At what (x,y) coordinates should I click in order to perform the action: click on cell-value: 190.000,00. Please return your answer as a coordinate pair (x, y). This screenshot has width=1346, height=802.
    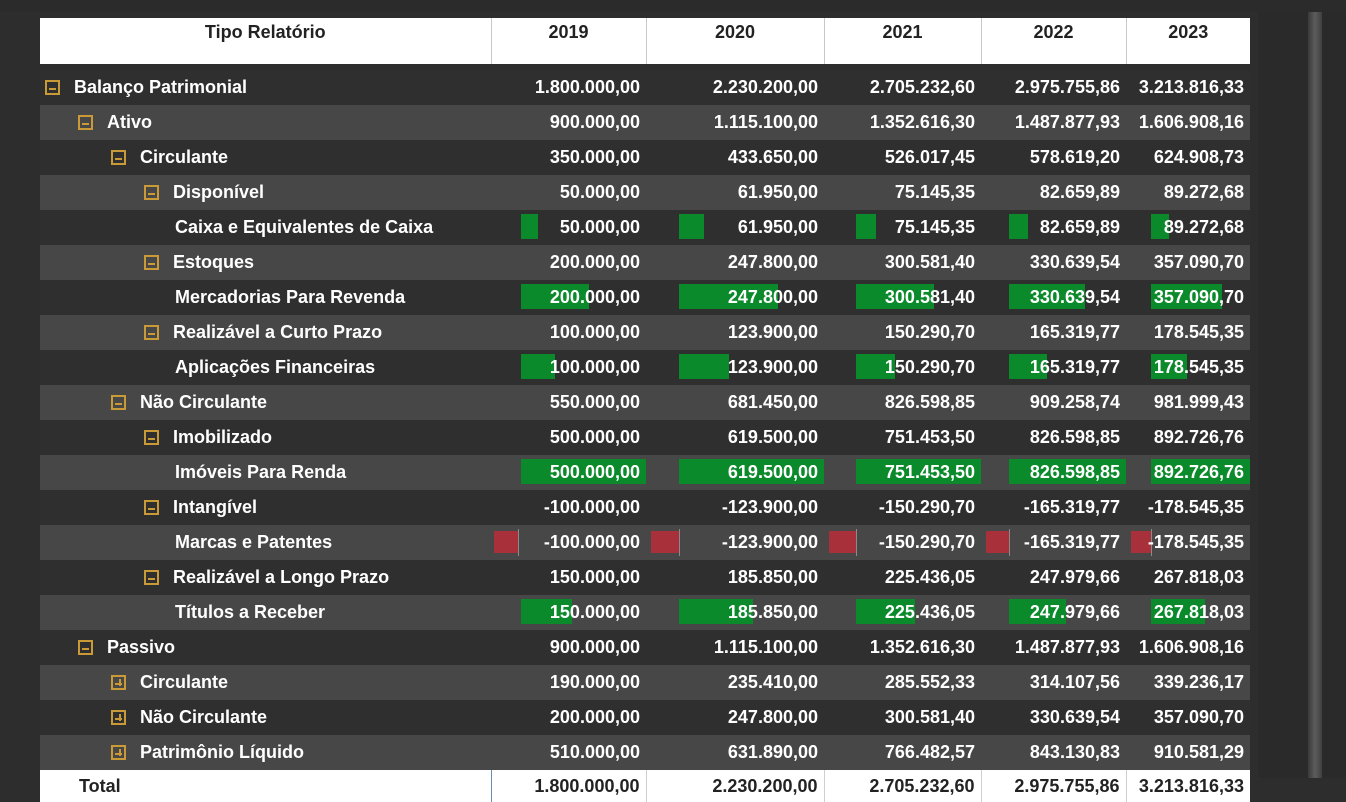
    Looking at the image, I should click on (594, 682).